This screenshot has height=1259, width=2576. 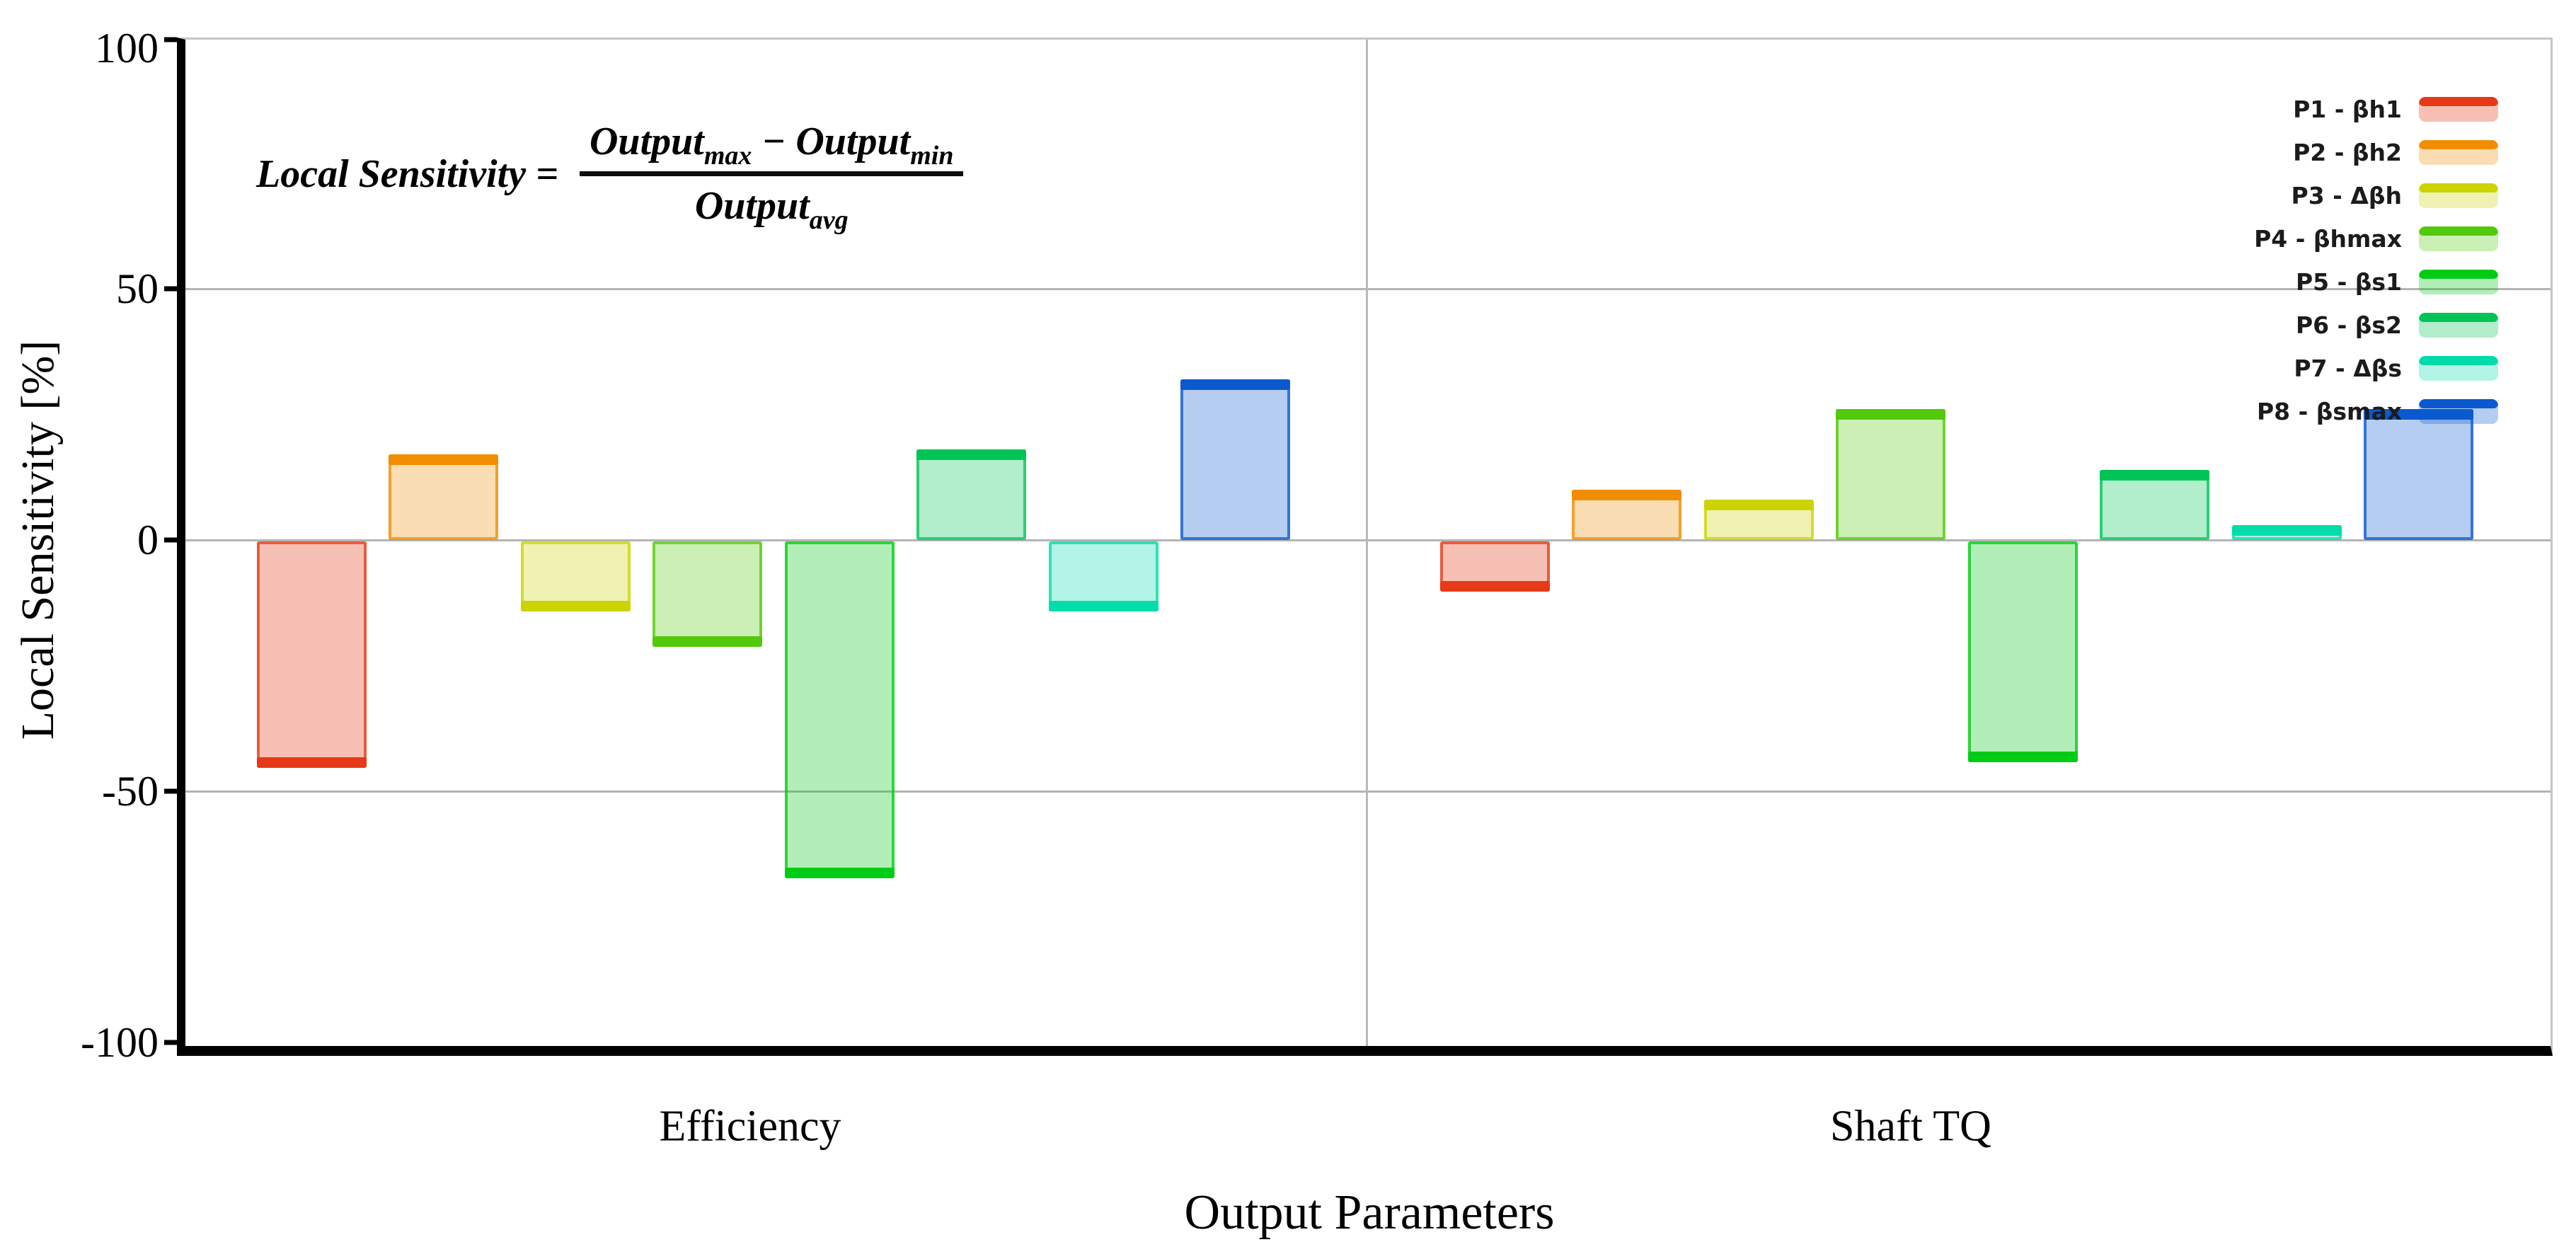 I want to click on legend-item-p7: P7 - Δβs, so click(x=2389, y=369).